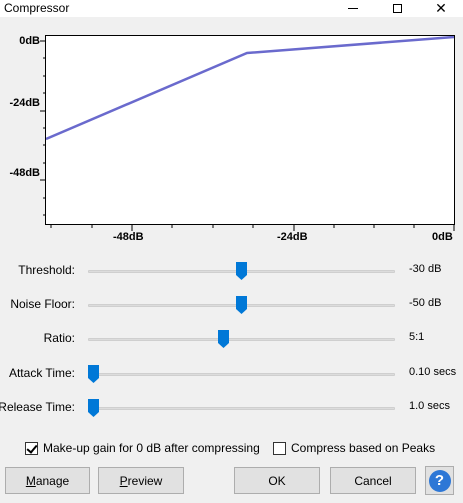 The image size is (463, 503). I want to click on manage-label: anage, so click(52, 480).